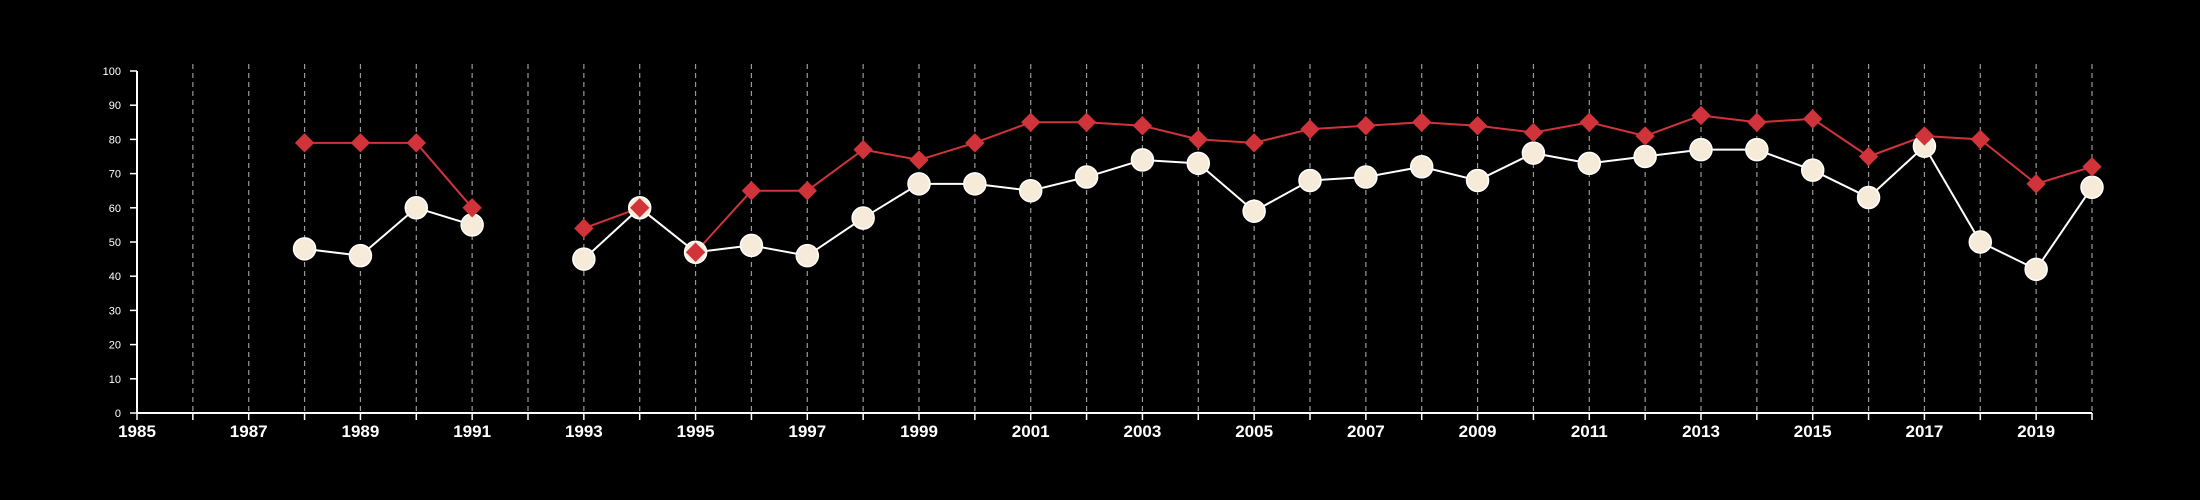 The height and width of the screenshot is (500, 2200). What do you see at coordinates (115, 380) in the screenshot?
I see `y-tick-label: 10` at bounding box center [115, 380].